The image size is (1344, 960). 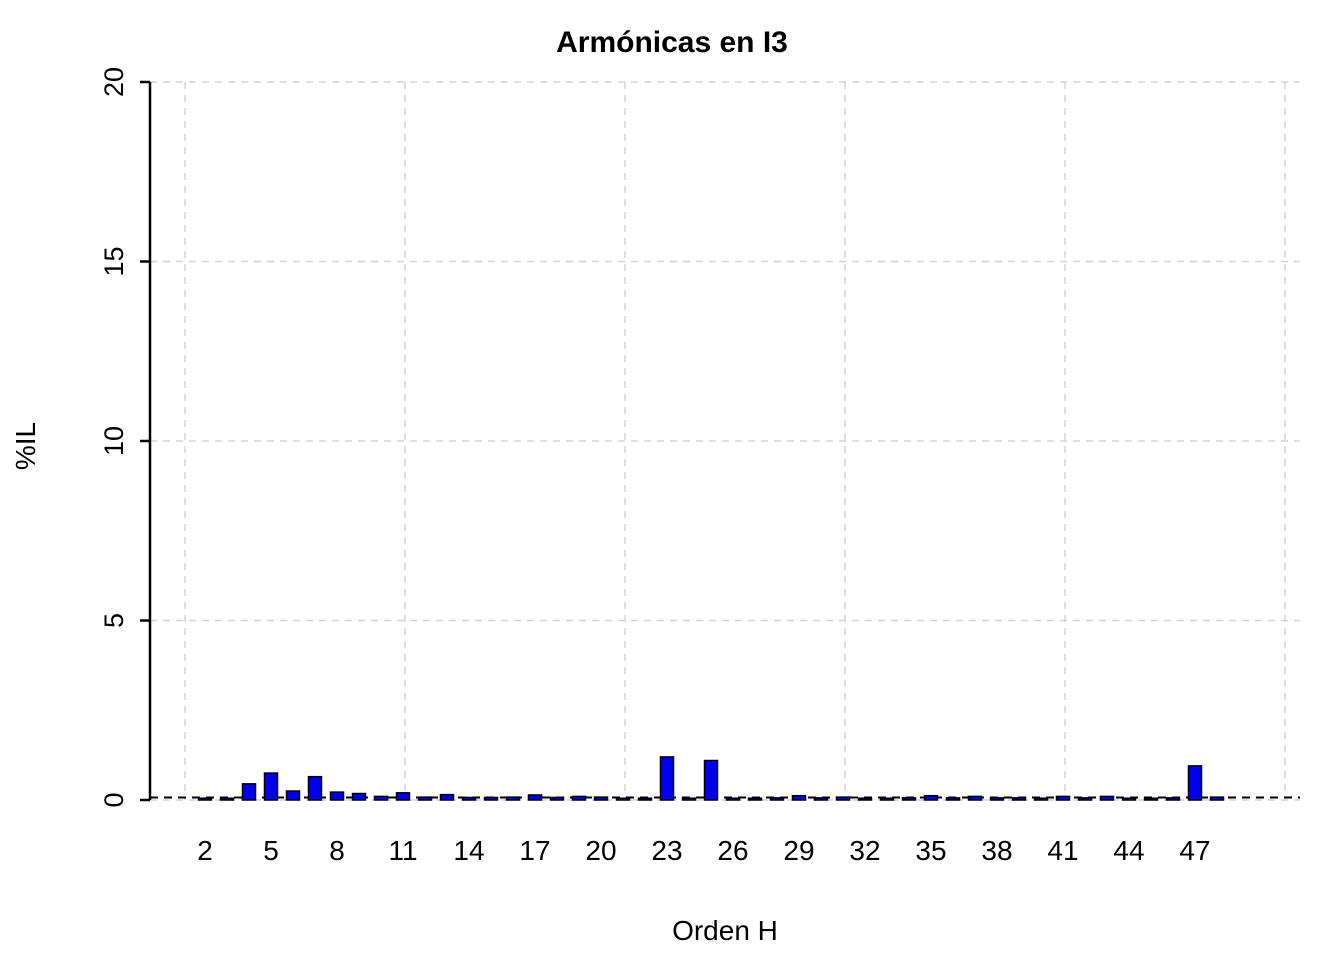 What do you see at coordinates (887, 799) in the screenshot?
I see `bar-h33` at bounding box center [887, 799].